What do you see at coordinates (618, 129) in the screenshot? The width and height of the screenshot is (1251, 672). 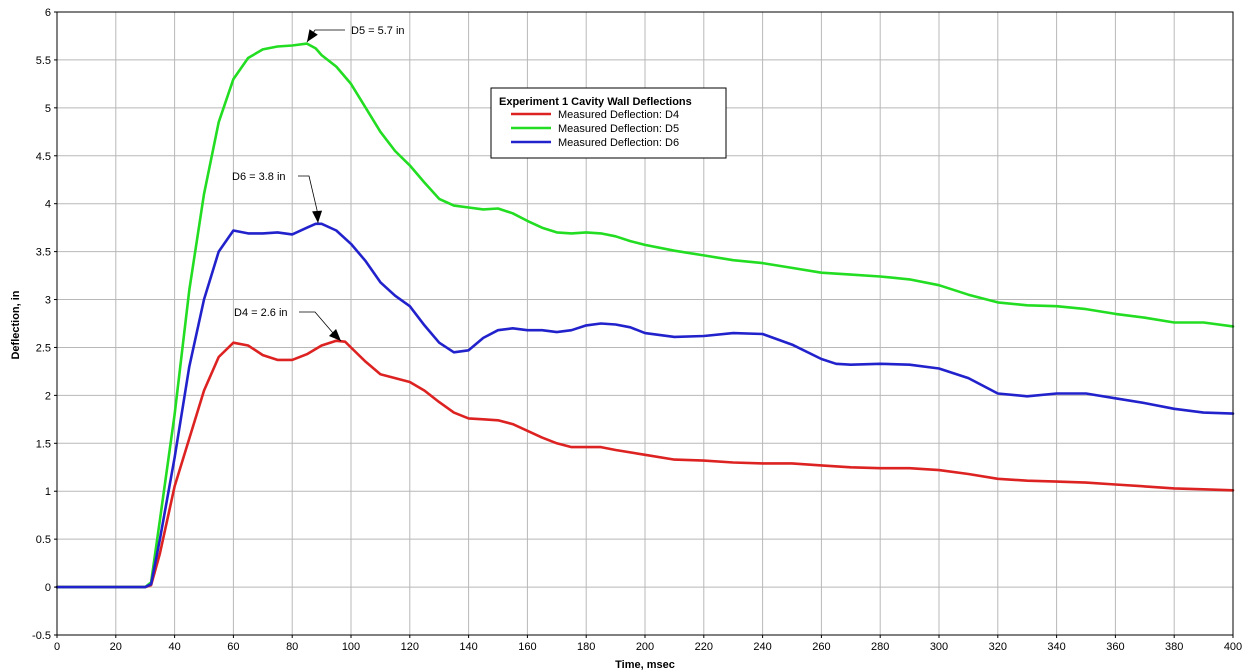 I see `legend-label-d5: Measured Deflection: D5` at bounding box center [618, 129].